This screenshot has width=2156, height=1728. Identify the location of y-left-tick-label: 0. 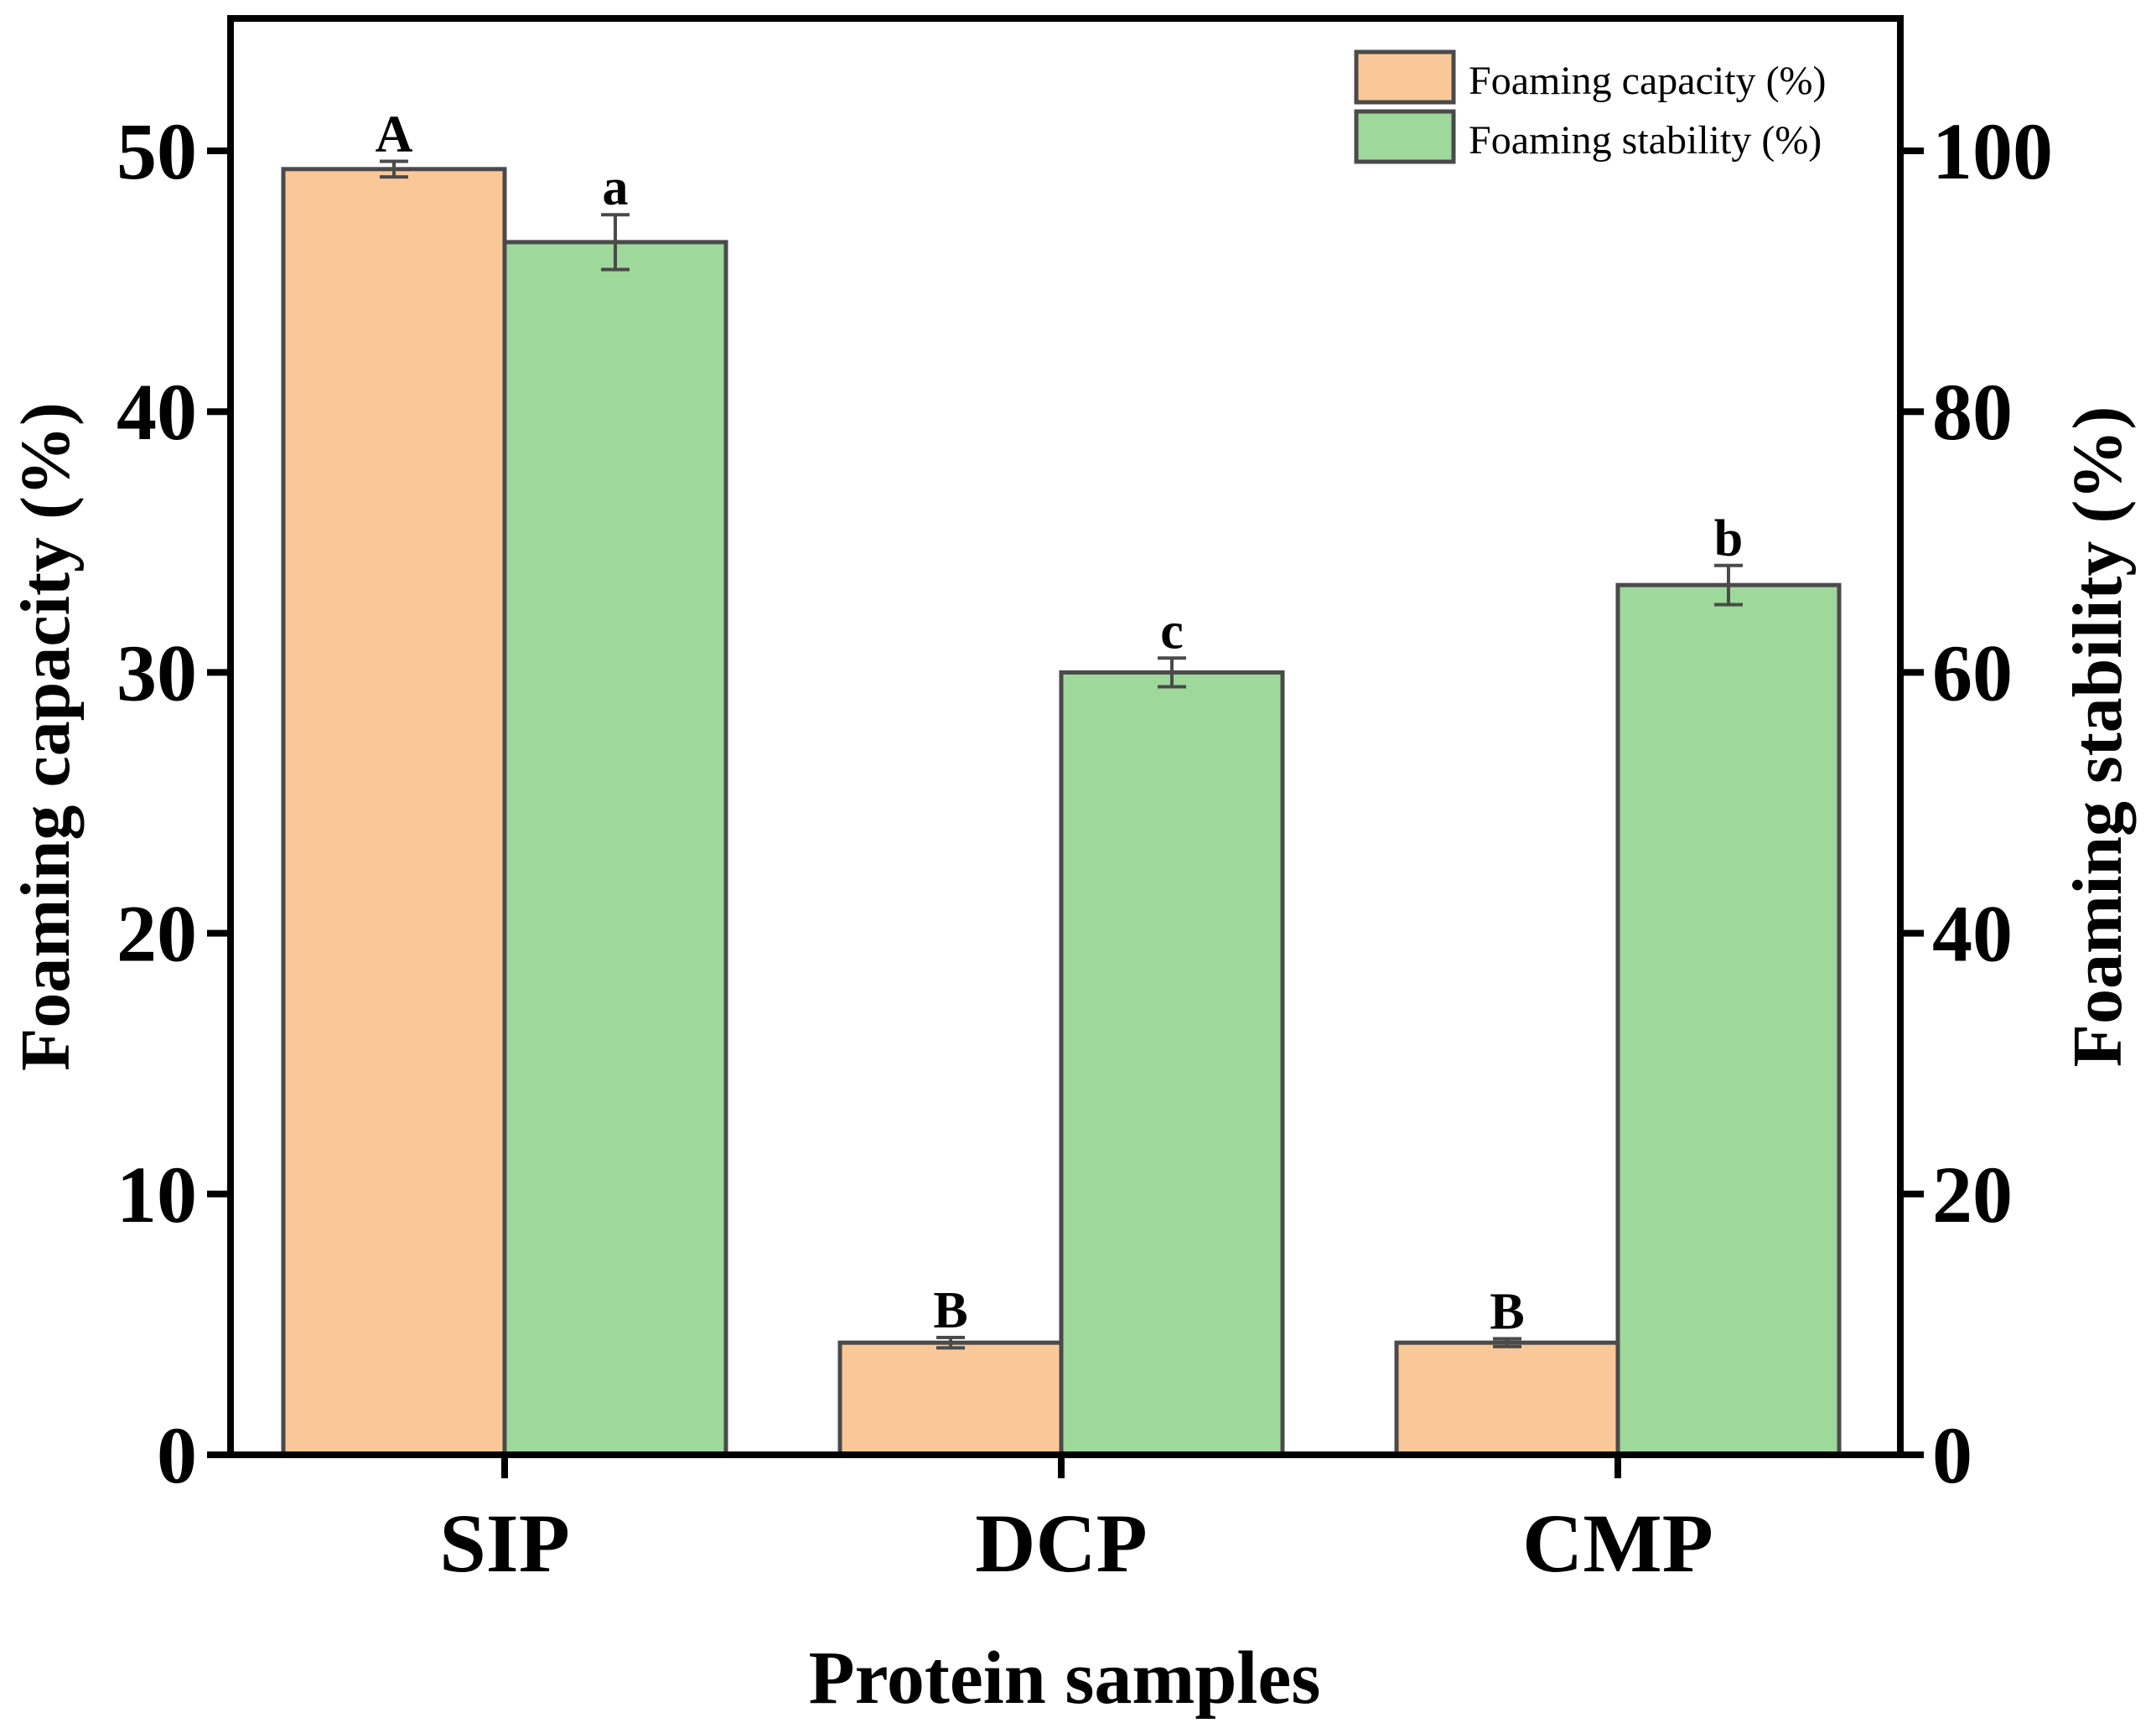
(177, 1455).